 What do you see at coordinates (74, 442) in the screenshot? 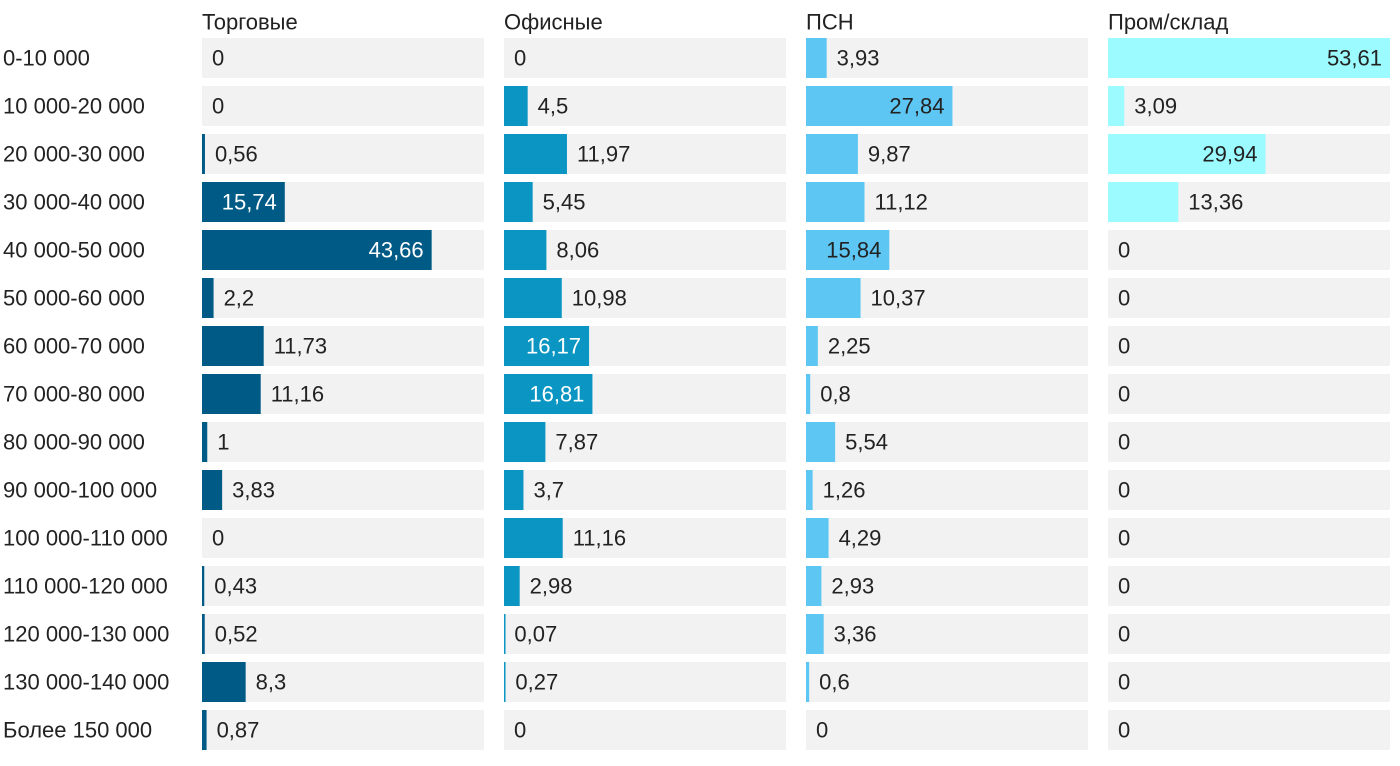
I see `category-label: 80 000-90 000` at bounding box center [74, 442].